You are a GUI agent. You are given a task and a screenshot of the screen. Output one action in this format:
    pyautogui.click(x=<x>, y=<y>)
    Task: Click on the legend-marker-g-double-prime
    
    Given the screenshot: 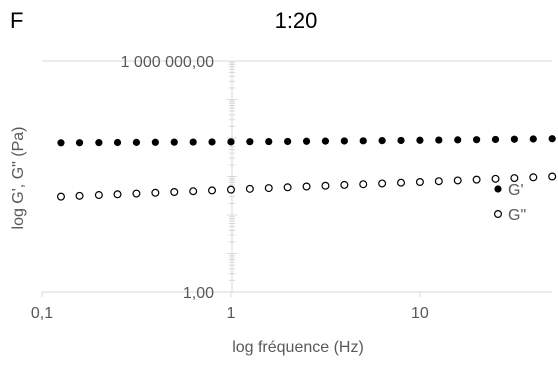 What is the action you would take?
    pyautogui.click(x=498, y=214)
    